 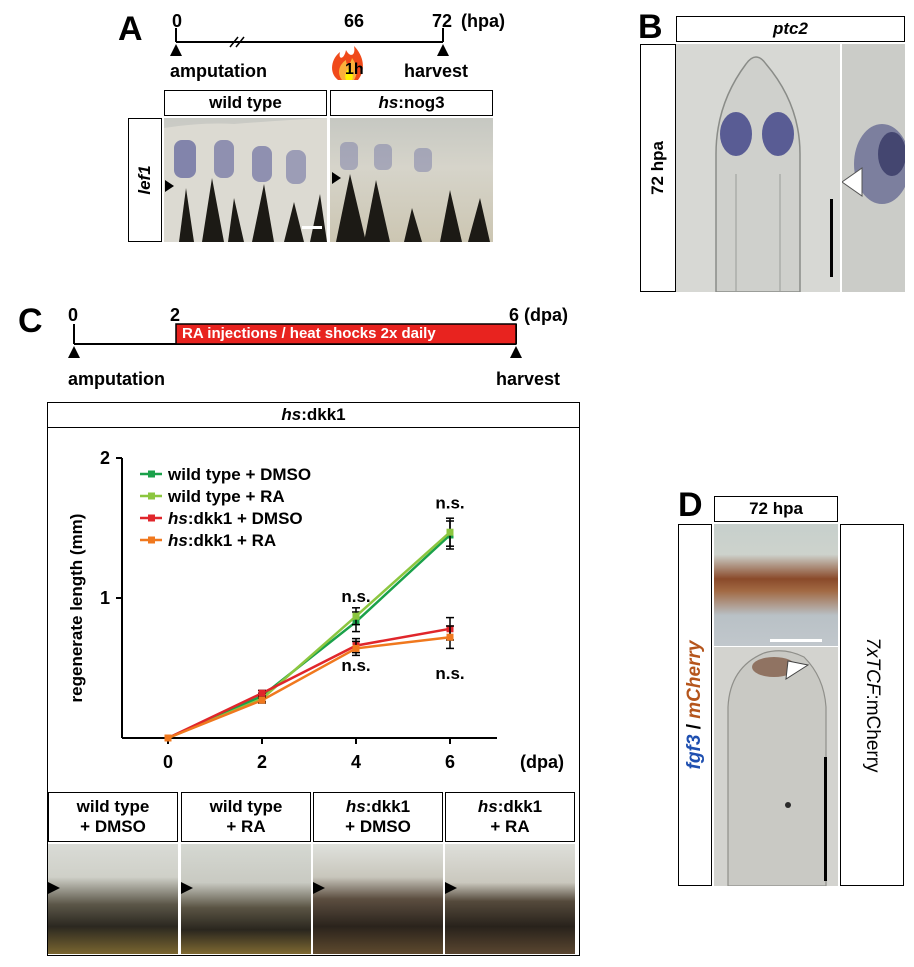 I want to click on thumb-label: hs:dkk1 + DMSO, so click(x=378, y=817).